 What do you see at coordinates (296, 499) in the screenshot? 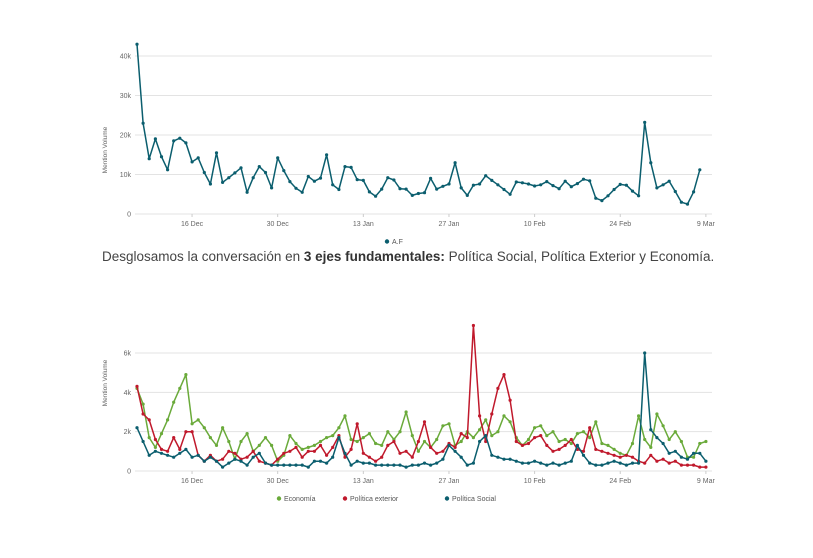
I see `legend-item-economia: Economía` at bounding box center [296, 499].